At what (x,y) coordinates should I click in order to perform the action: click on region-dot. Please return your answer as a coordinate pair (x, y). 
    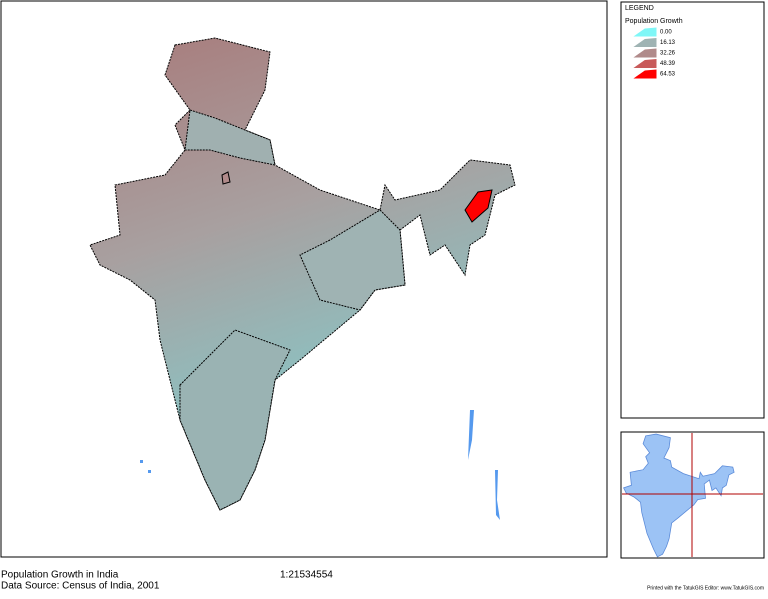
    Looking at the image, I should click on (226, 178).